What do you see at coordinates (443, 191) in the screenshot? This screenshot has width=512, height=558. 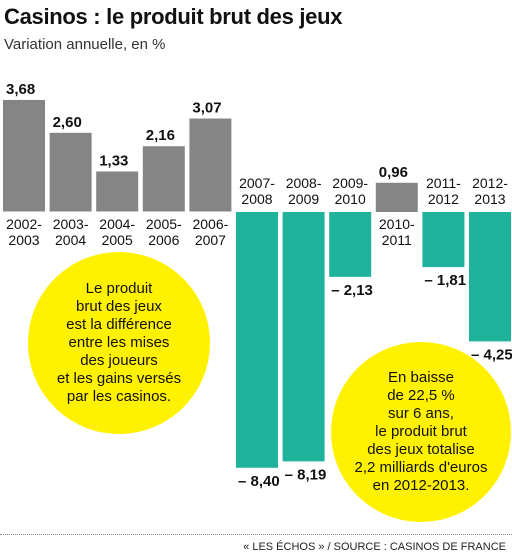 I see `category-label: 2011-2012` at bounding box center [443, 191].